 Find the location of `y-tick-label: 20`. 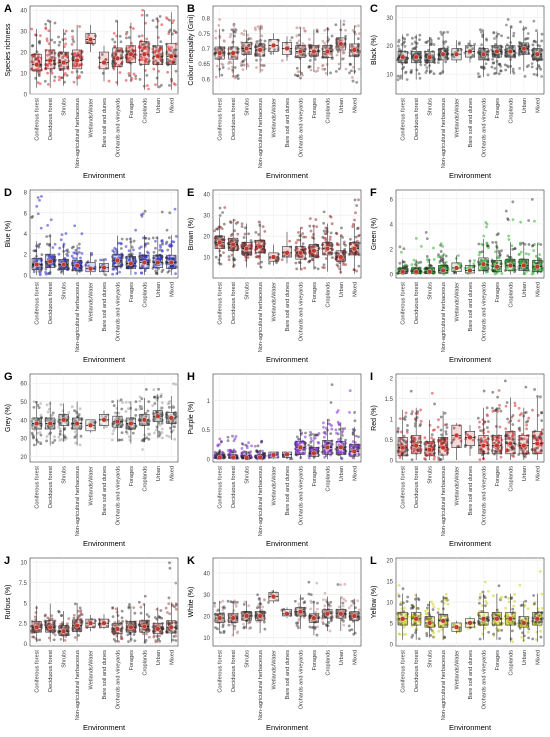

y-tick-label: 20 is located at coordinates (23, 54).